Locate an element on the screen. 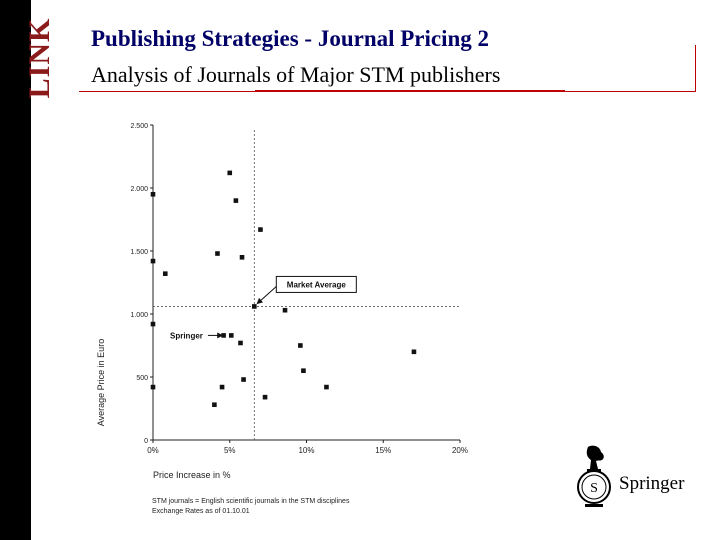 The height and width of the screenshot is (540, 720). y-axis-label: Average Price in Euro is located at coordinates (101, 382).